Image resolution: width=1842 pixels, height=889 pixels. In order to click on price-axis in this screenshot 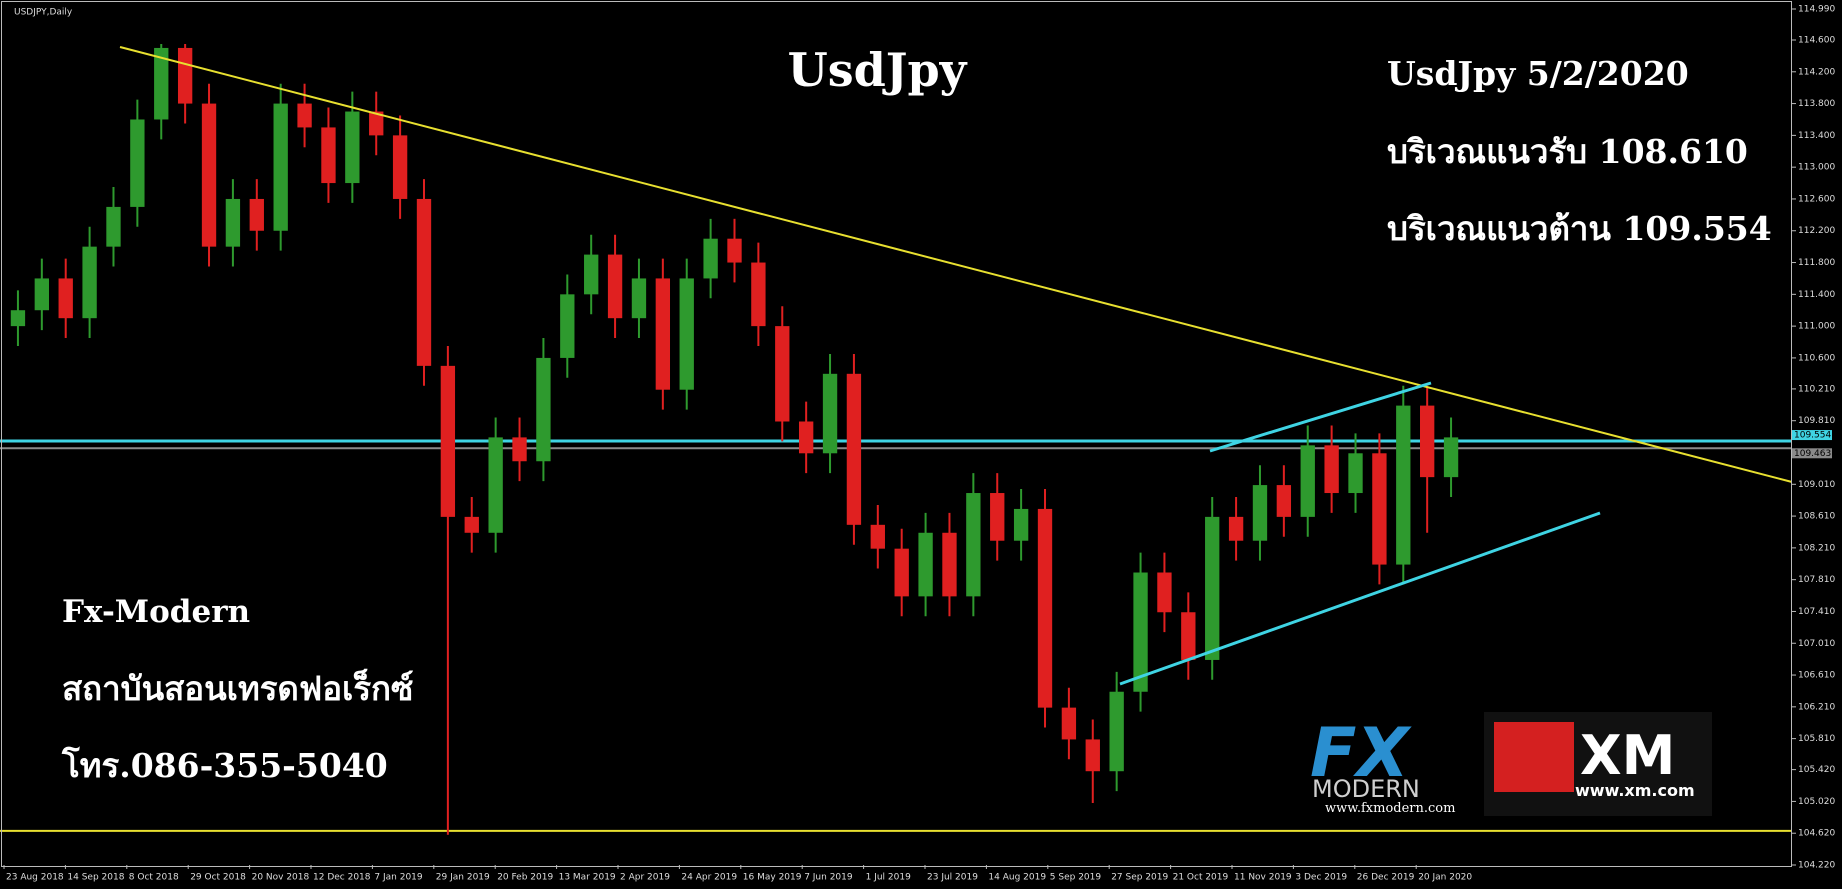, I will do `click(1817, 444)`.